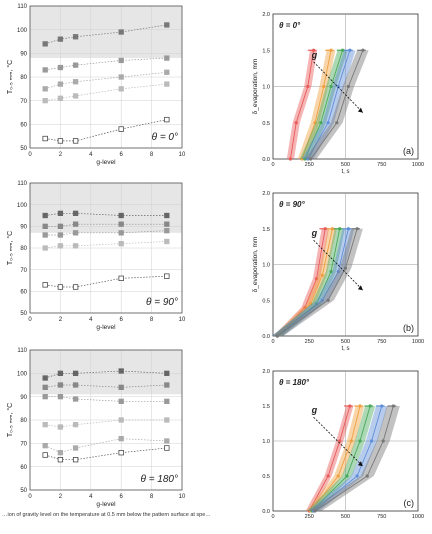 This screenshot has width=432, height=534. What do you see at coordinates (182, 155) in the screenshot?
I see `x-tick-label: 10` at bounding box center [182, 155].